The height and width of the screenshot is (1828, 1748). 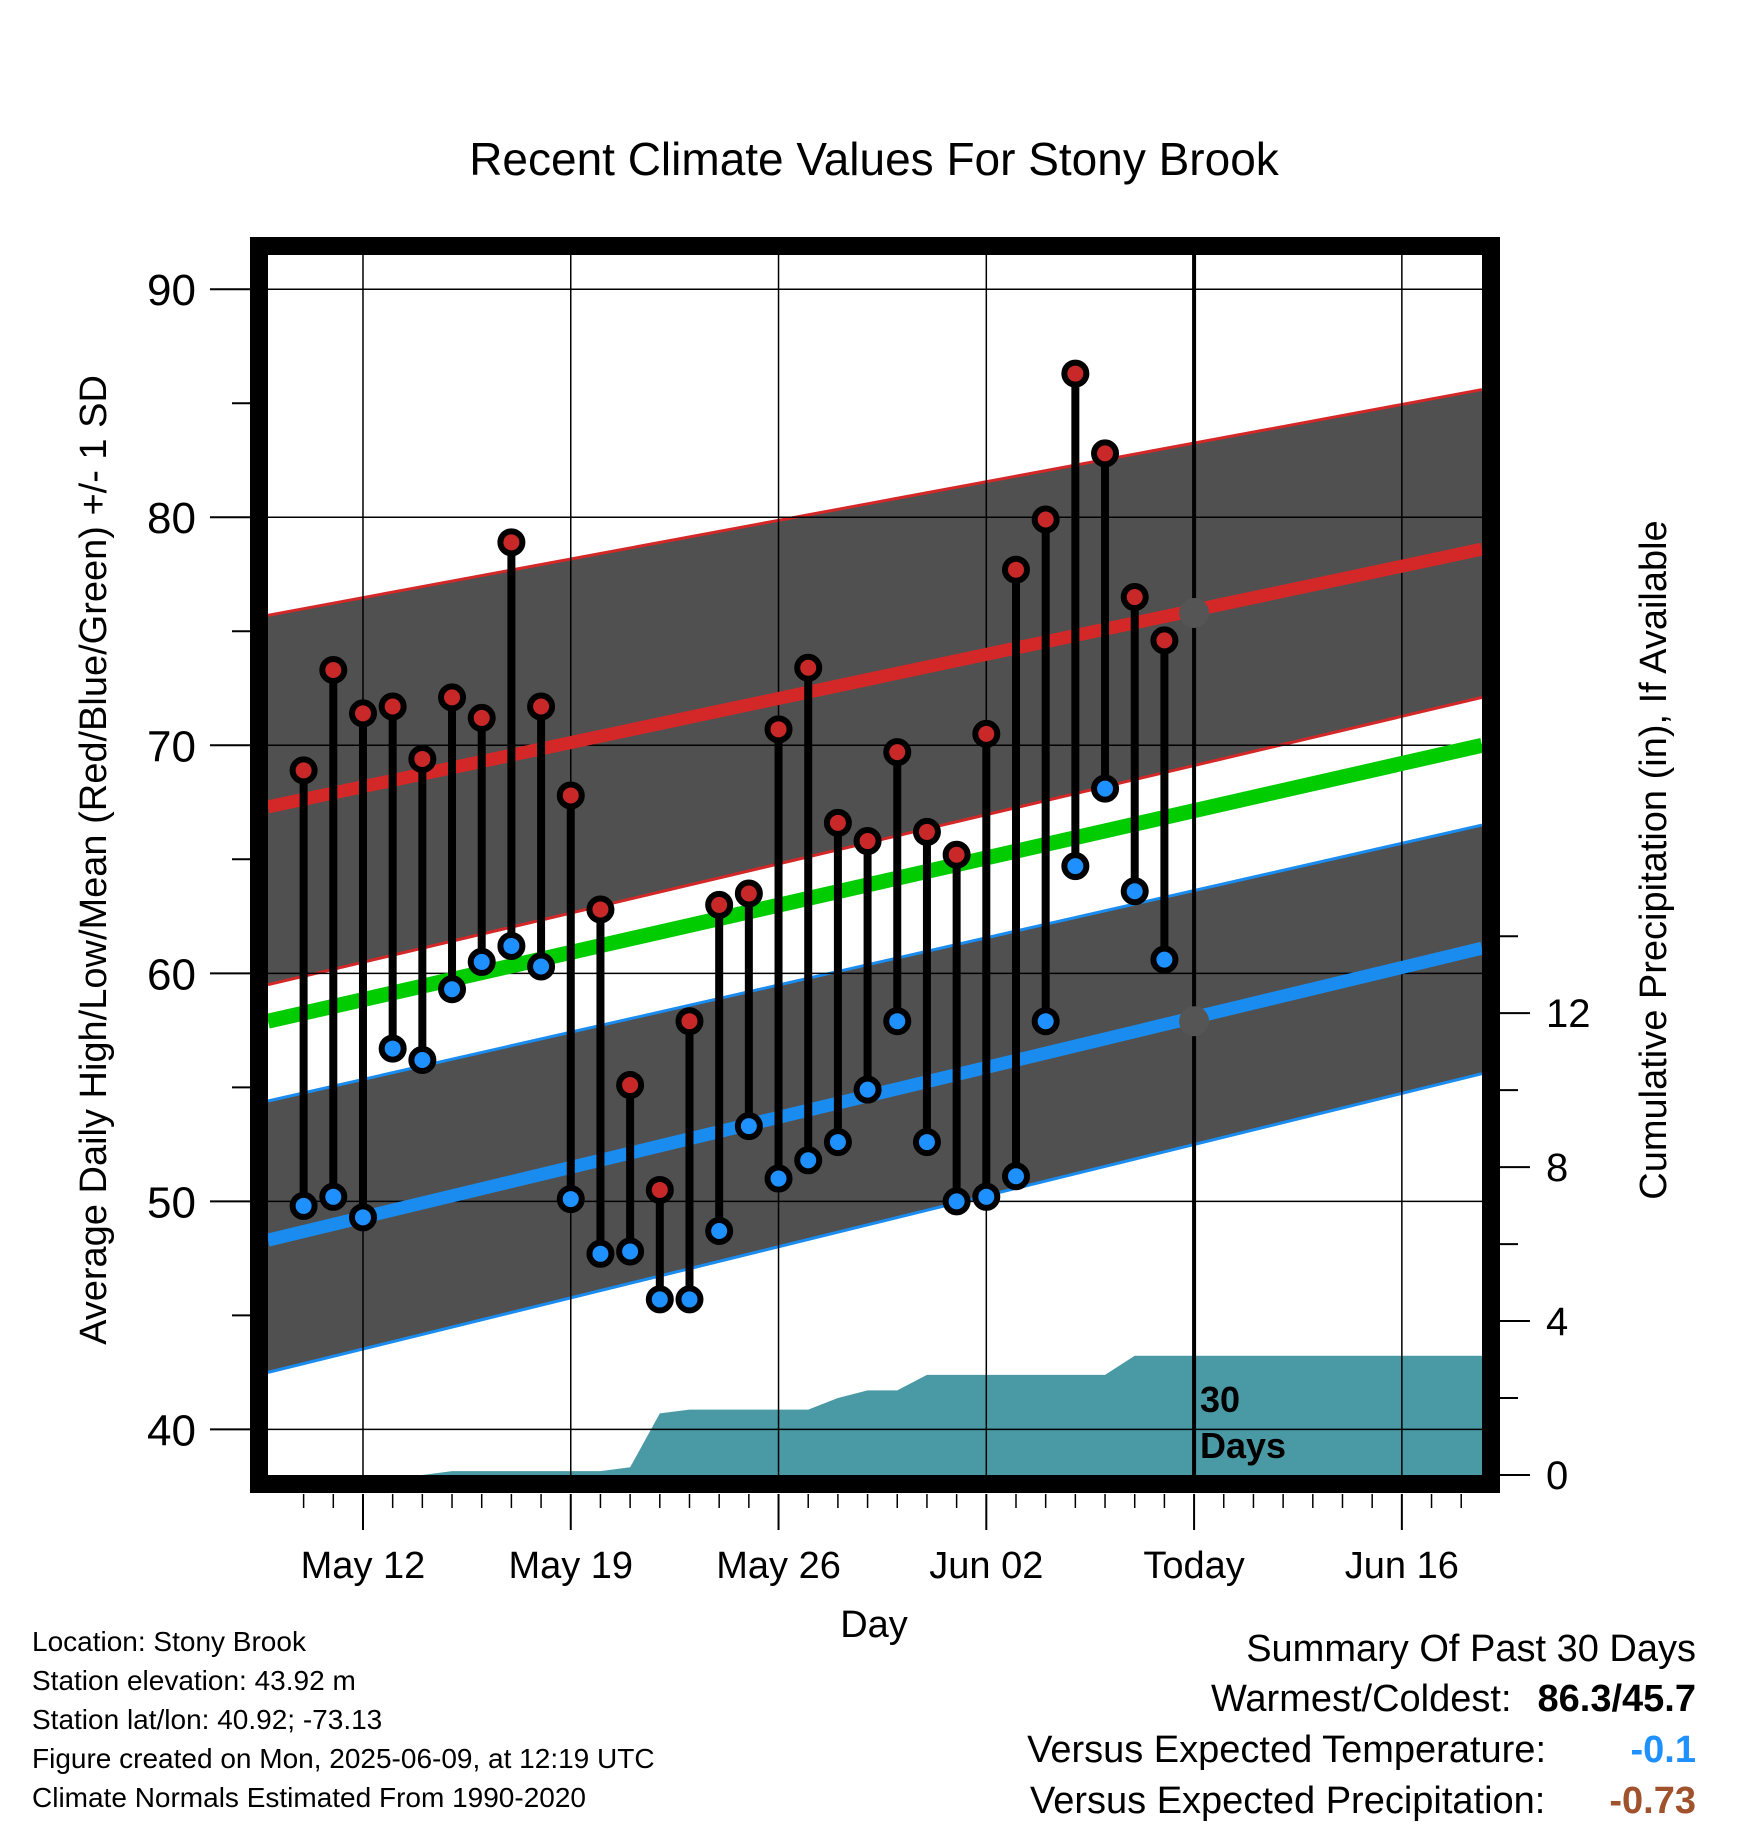 What do you see at coordinates (1616, 1699) in the screenshot?
I see `warmest-coldest-value: 86.3/45.7` at bounding box center [1616, 1699].